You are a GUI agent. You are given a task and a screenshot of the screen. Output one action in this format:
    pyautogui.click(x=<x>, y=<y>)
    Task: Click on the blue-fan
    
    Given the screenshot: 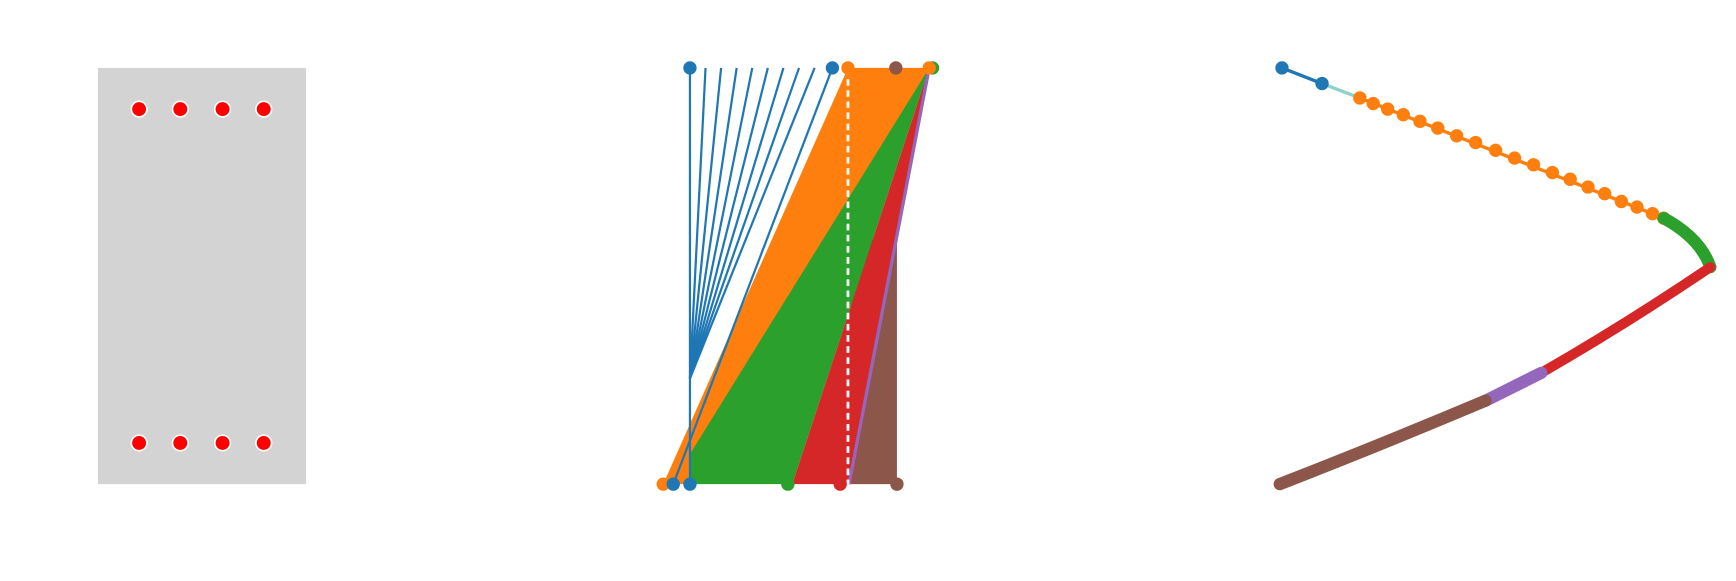 What is the action you would take?
    pyautogui.click(x=753, y=276)
    